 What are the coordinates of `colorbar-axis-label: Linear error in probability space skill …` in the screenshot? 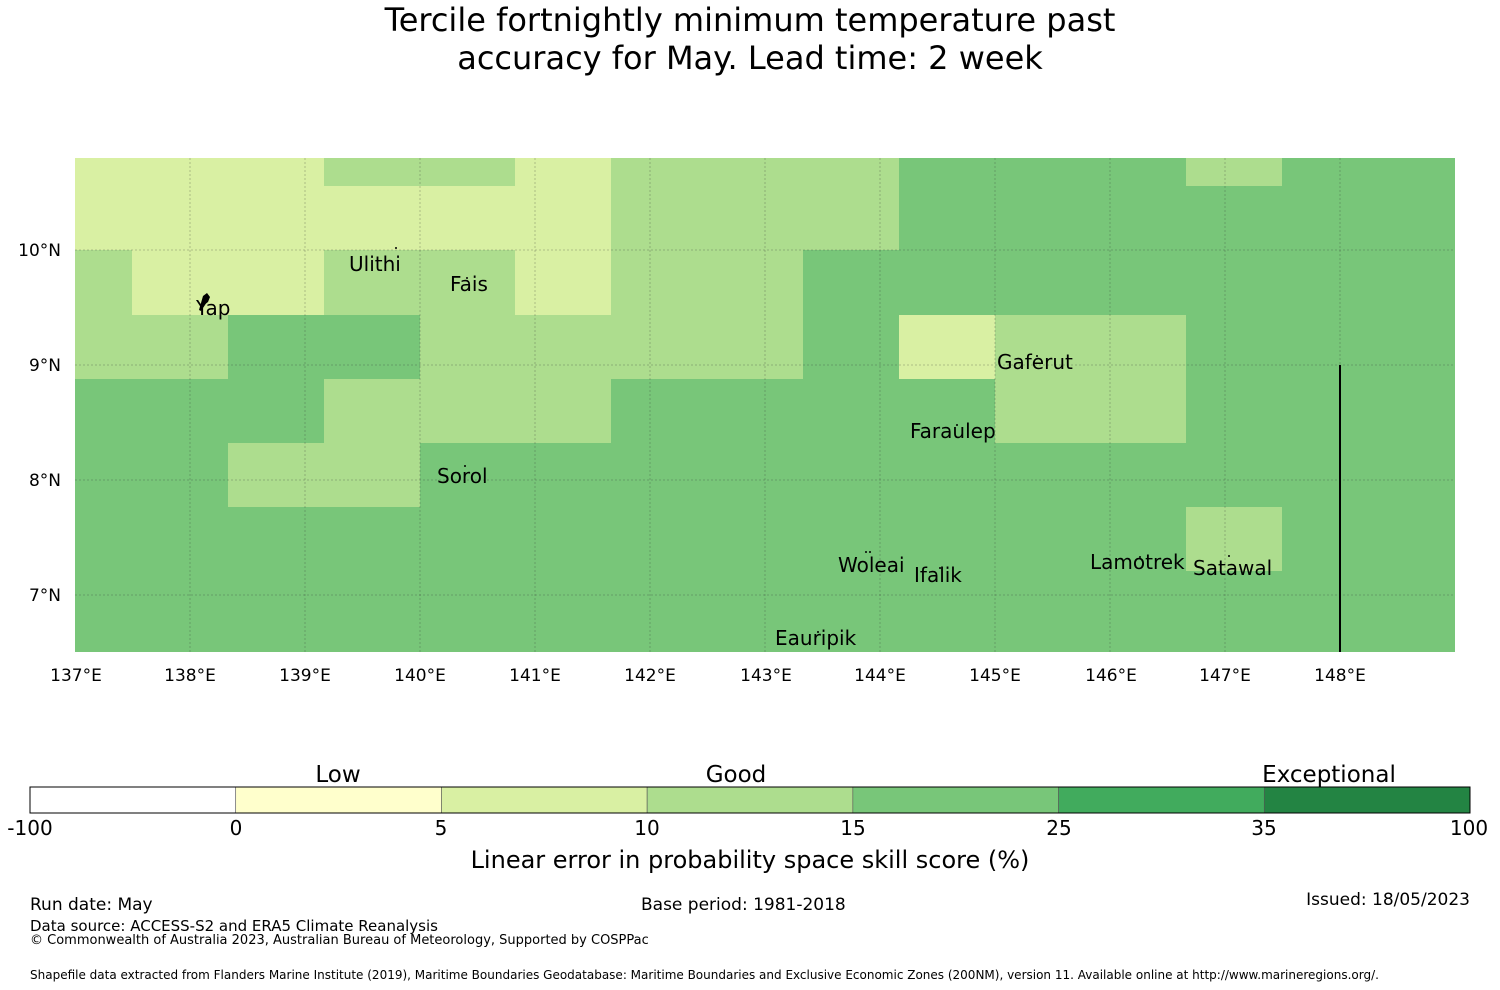 It's located at (750, 860).